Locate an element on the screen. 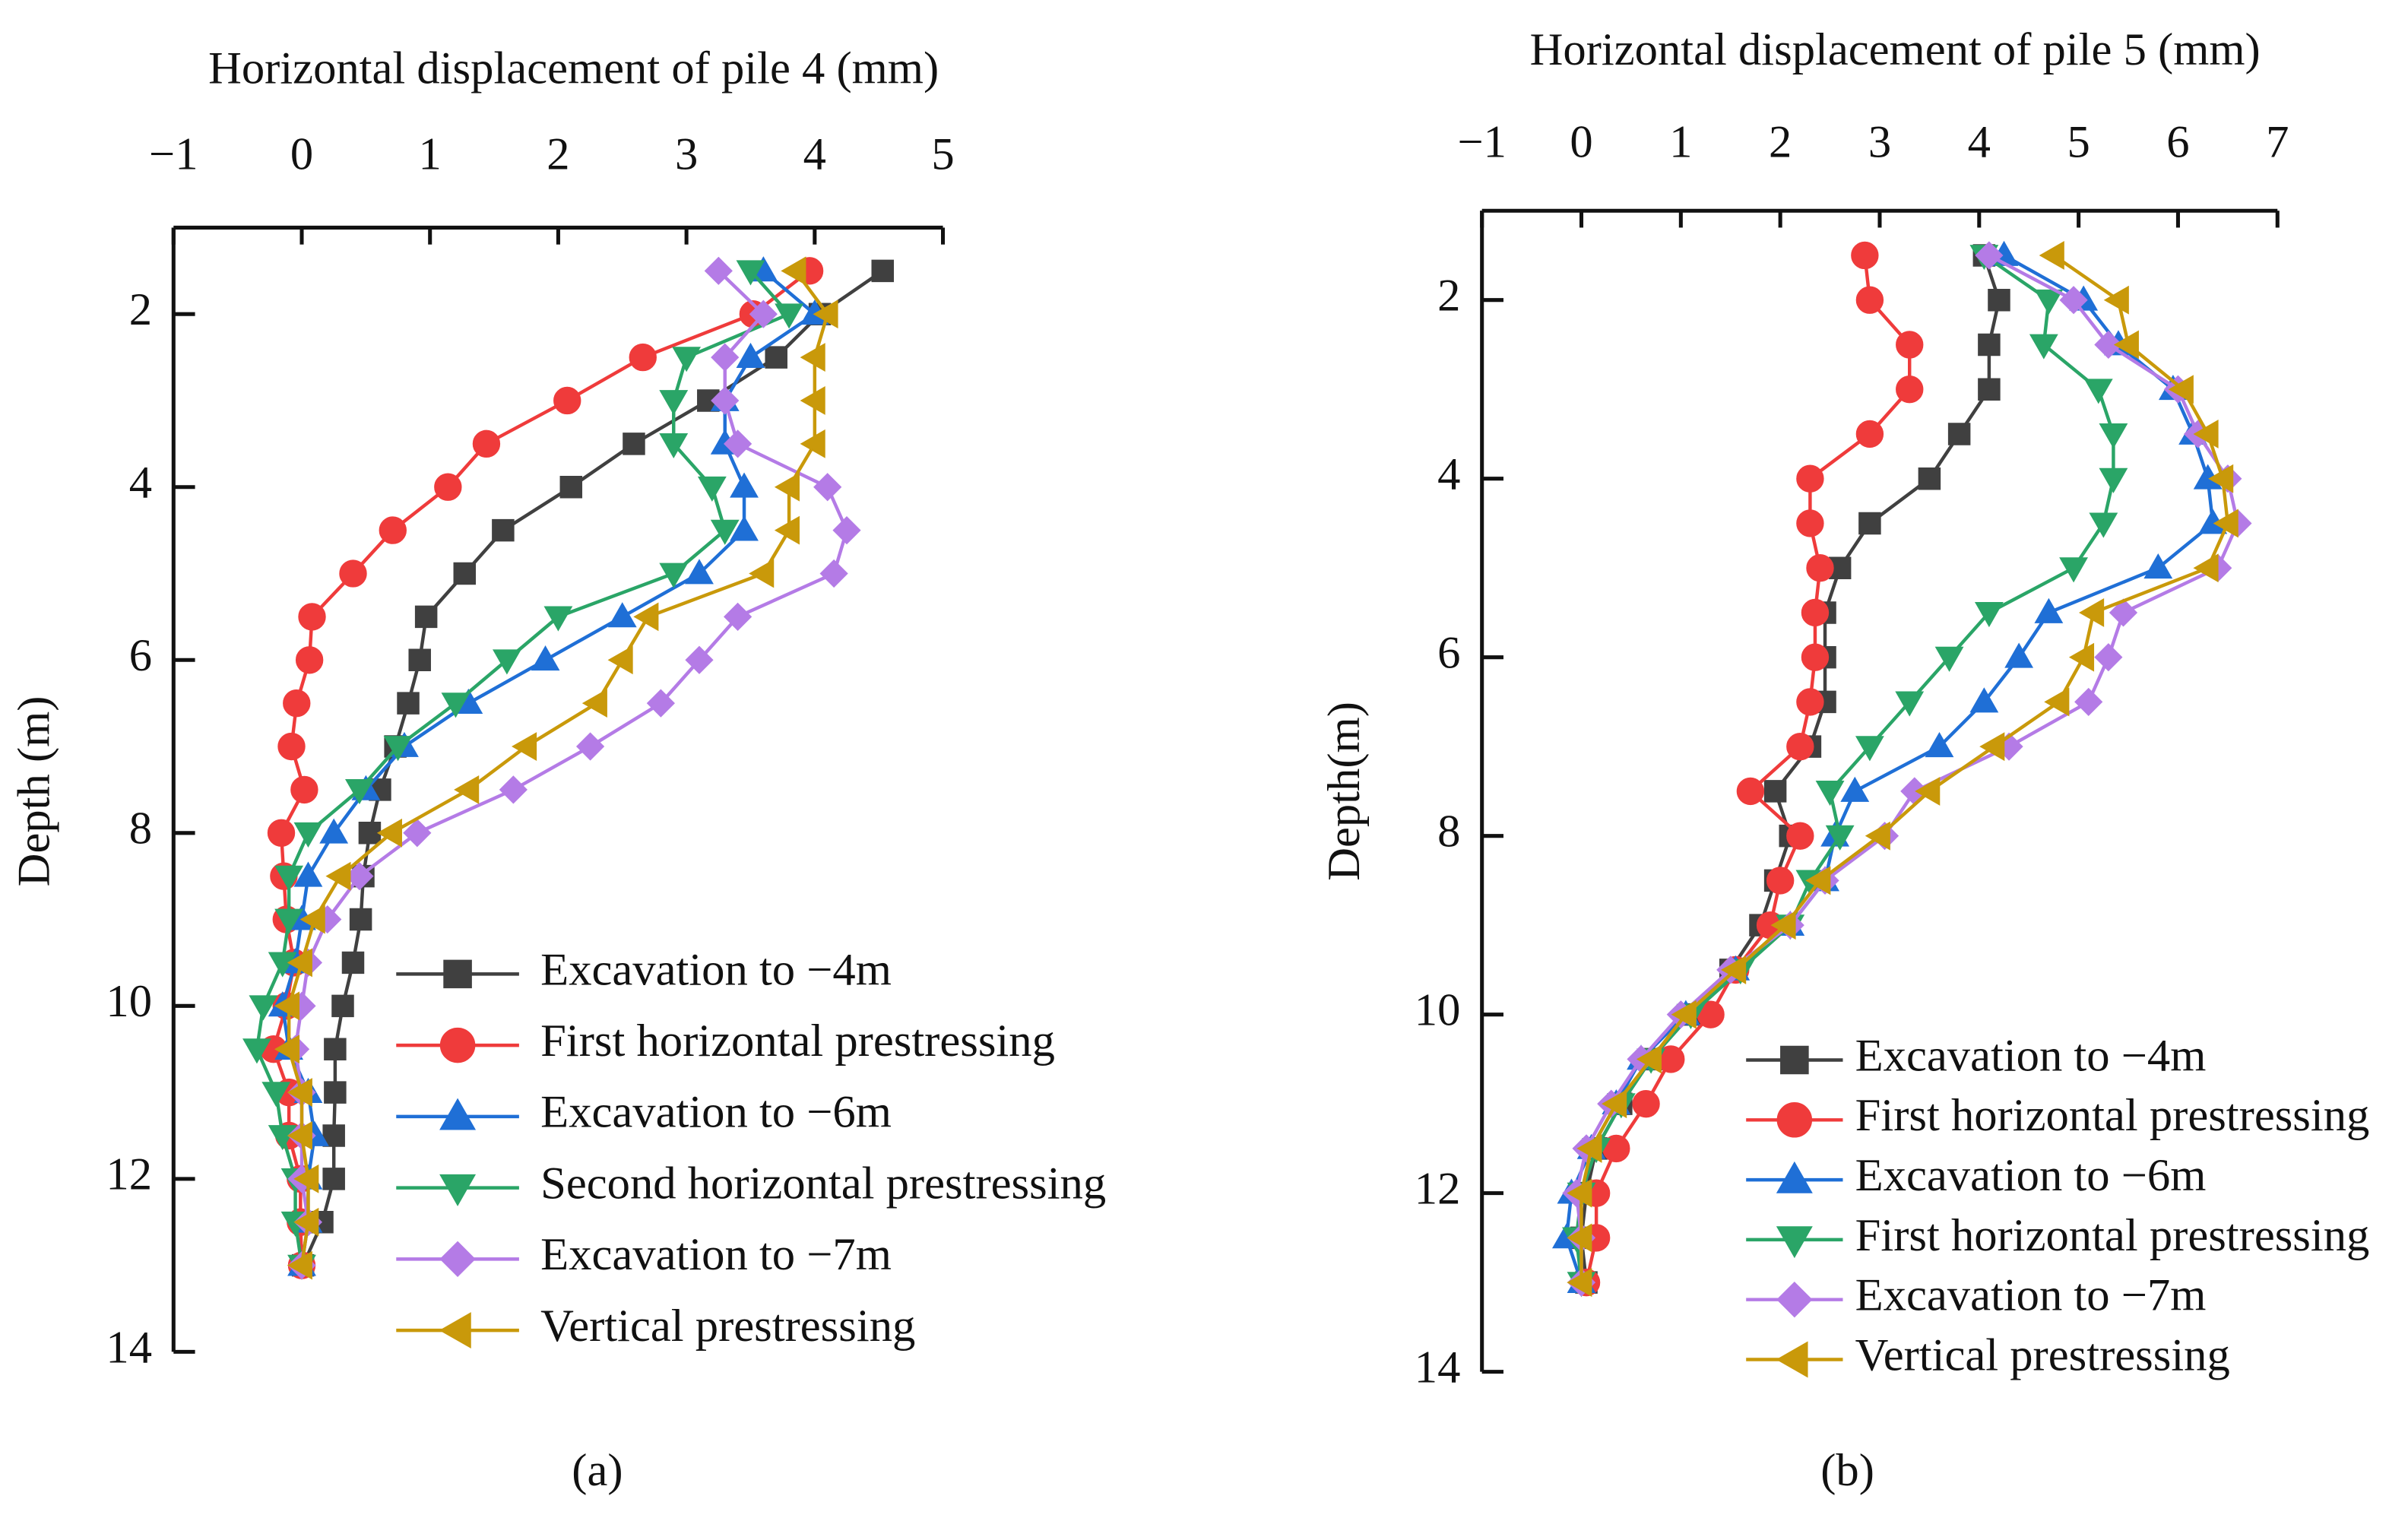 This screenshot has height=1518, width=2408. panel-label: (a) is located at coordinates (597, 1470).